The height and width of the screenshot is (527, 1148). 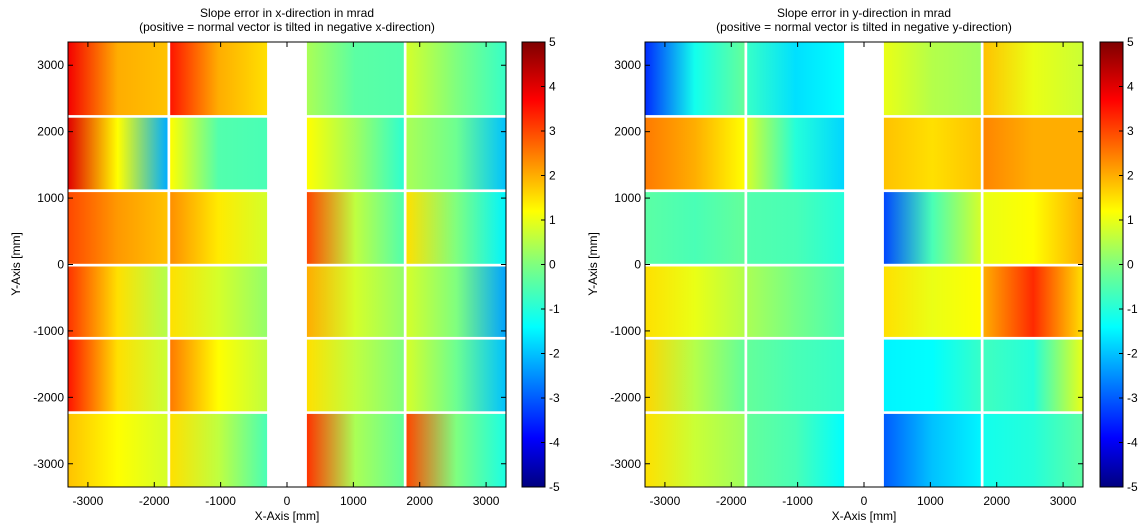 I want to click on y-axis-label: Y-Axis [mm], so click(x=16, y=264).